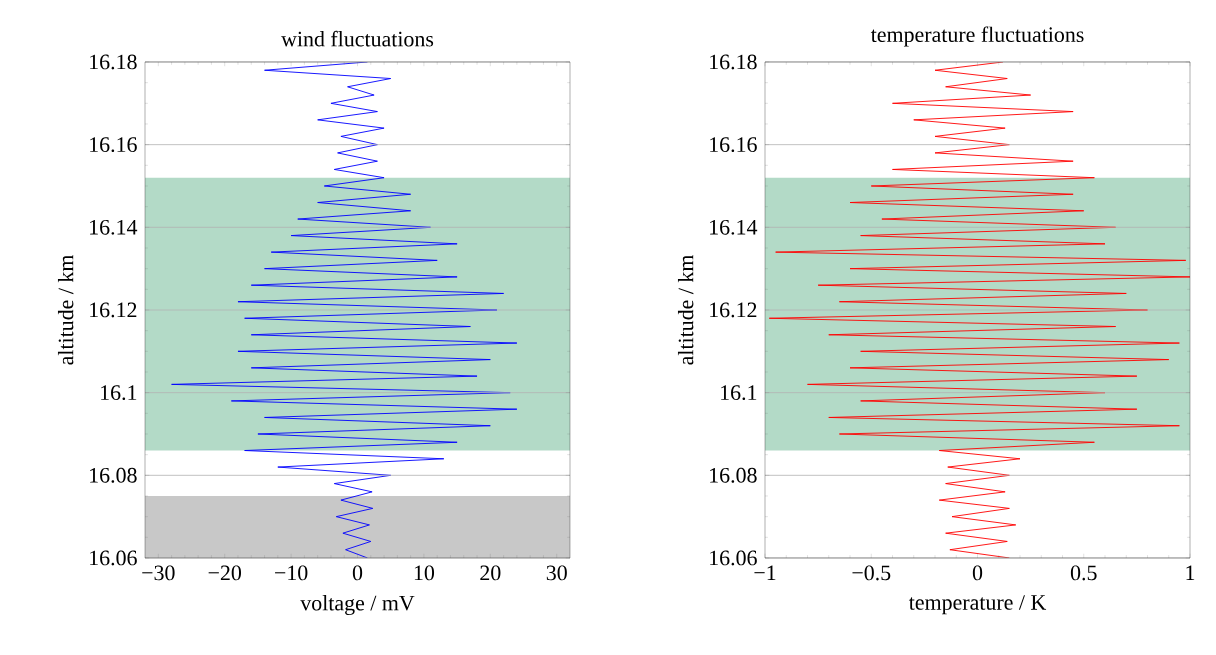 This screenshot has width=1216, height=655. I want to click on x-tick-label: 10, so click(424, 573).